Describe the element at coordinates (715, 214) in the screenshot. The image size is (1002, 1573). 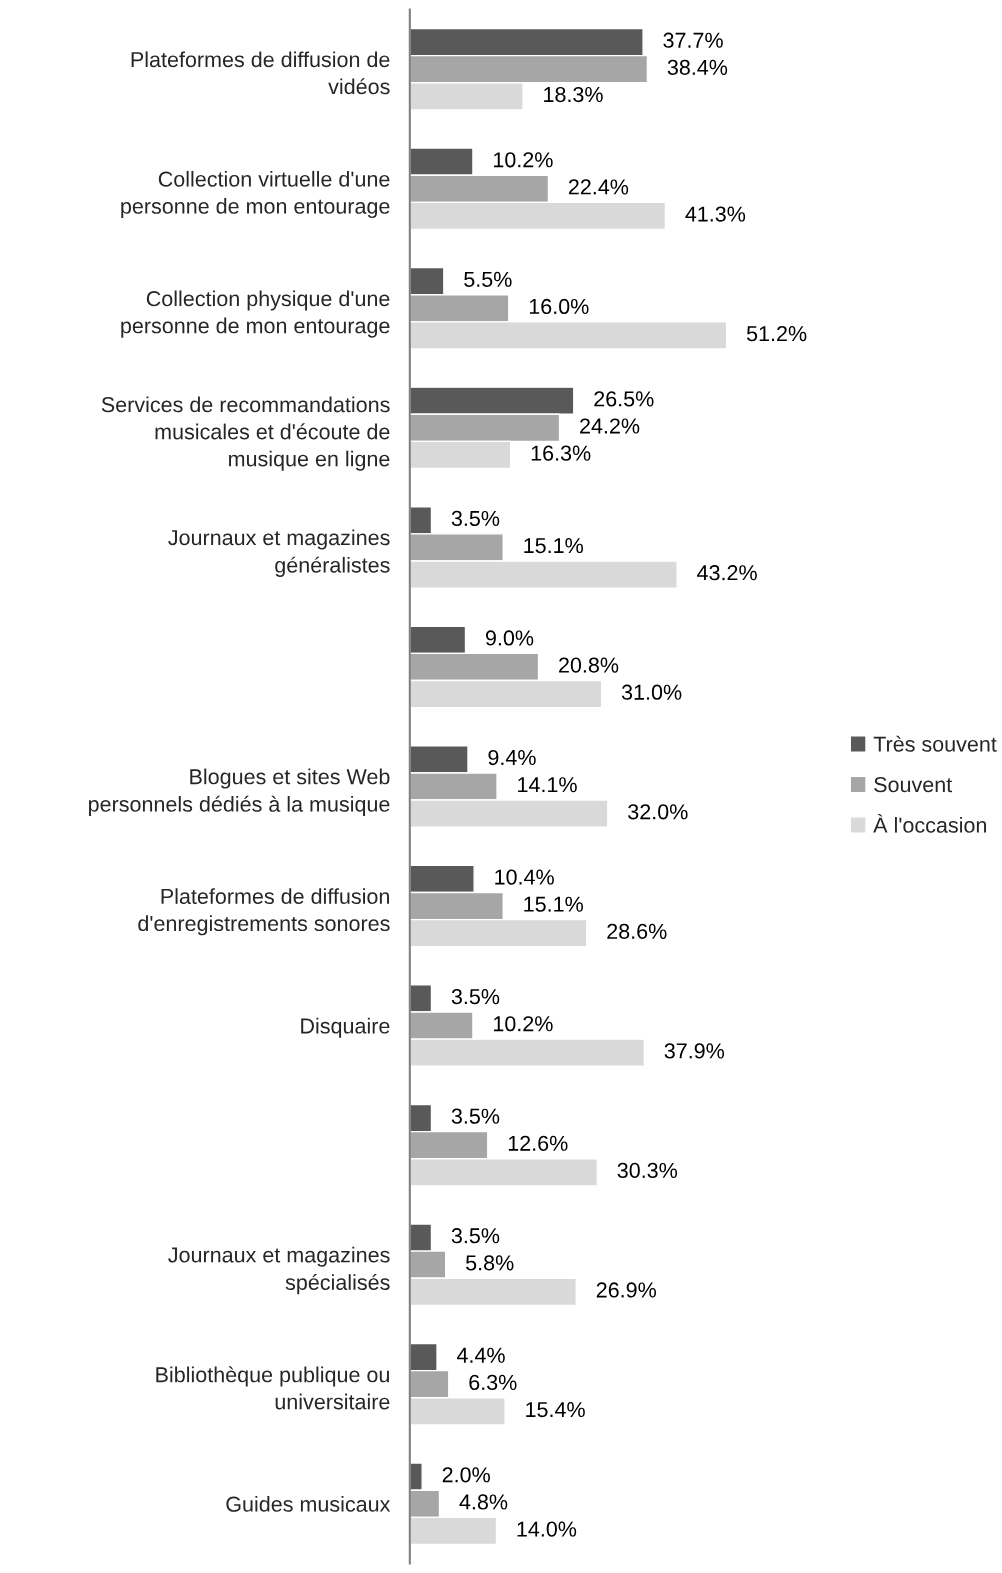
I see `data-label: 41.3%` at that location.